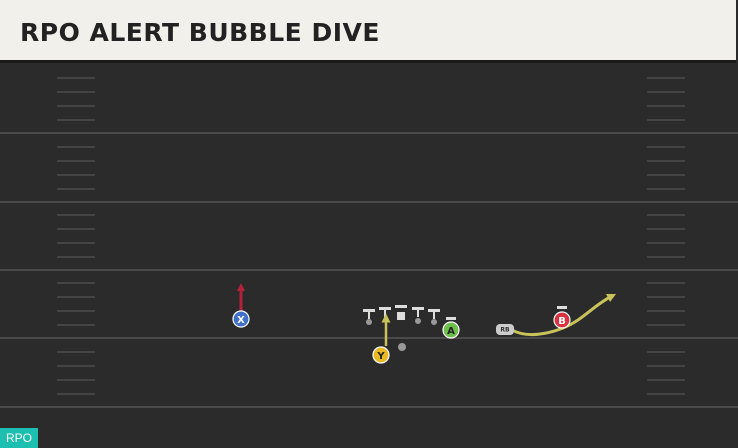 The image size is (738, 448). I want to click on player-label: A, so click(451, 331).